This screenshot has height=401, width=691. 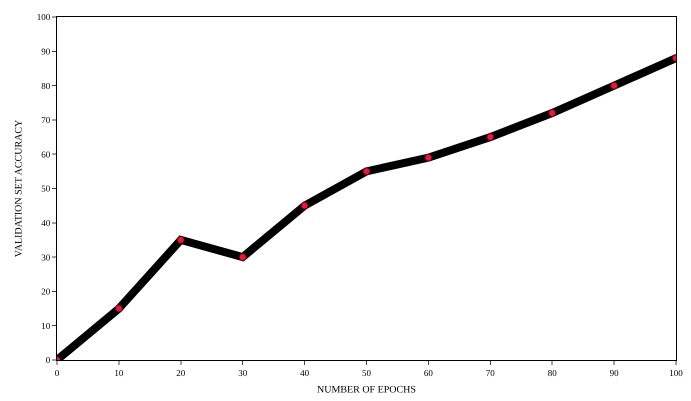 What do you see at coordinates (46, 189) in the screenshot?
I see `y-tick-label: 50` at bounding box center [46, 189].